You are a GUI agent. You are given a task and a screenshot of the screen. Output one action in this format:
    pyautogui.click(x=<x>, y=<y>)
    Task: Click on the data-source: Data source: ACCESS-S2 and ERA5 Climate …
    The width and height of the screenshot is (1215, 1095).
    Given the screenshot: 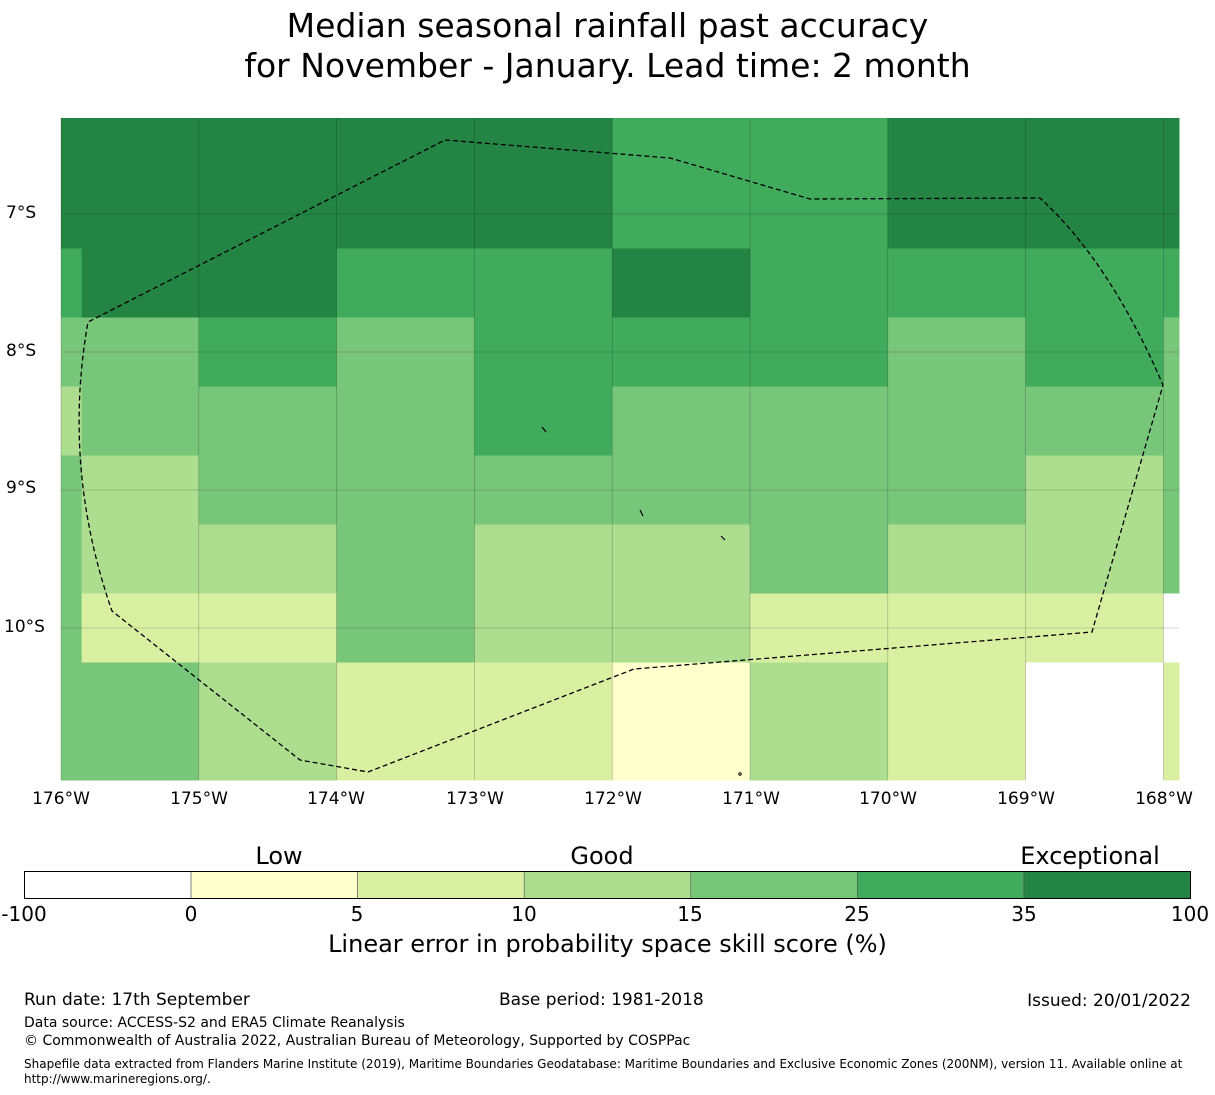 What is the action you would take?
    pyautogui.click(x=214, y=1023)
    